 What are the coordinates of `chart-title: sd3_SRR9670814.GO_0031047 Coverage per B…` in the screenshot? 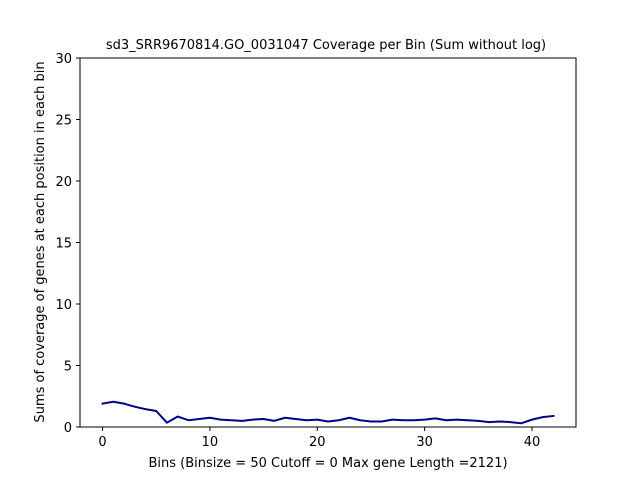 It's located at (326, 45).